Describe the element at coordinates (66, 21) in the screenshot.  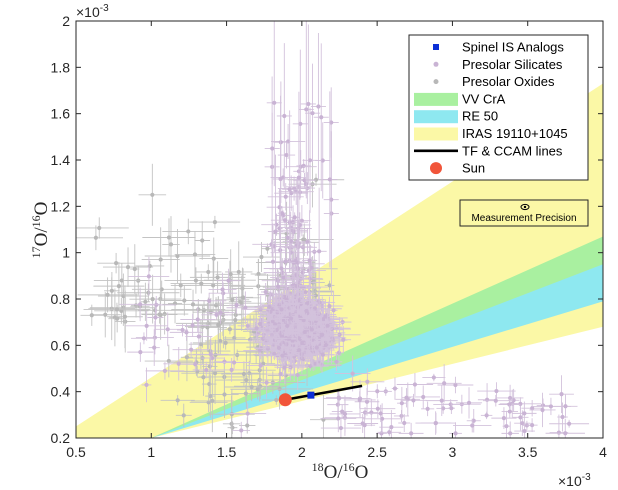
I see `y-tick-label: 2` at that location.